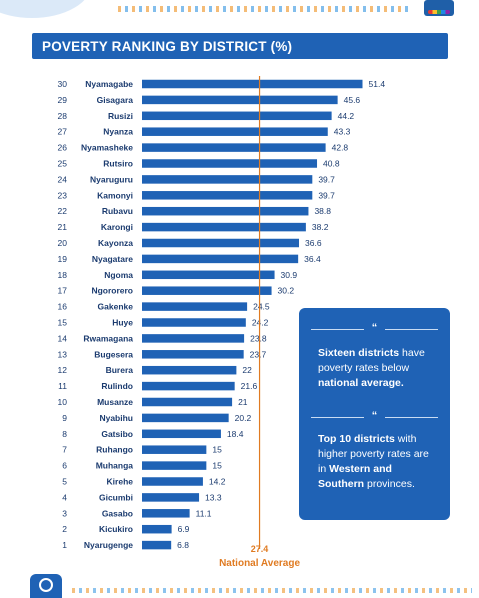 The height and width of the screenshot is (598, 479). I want to click on rank-label: 9, so click(64, 418).